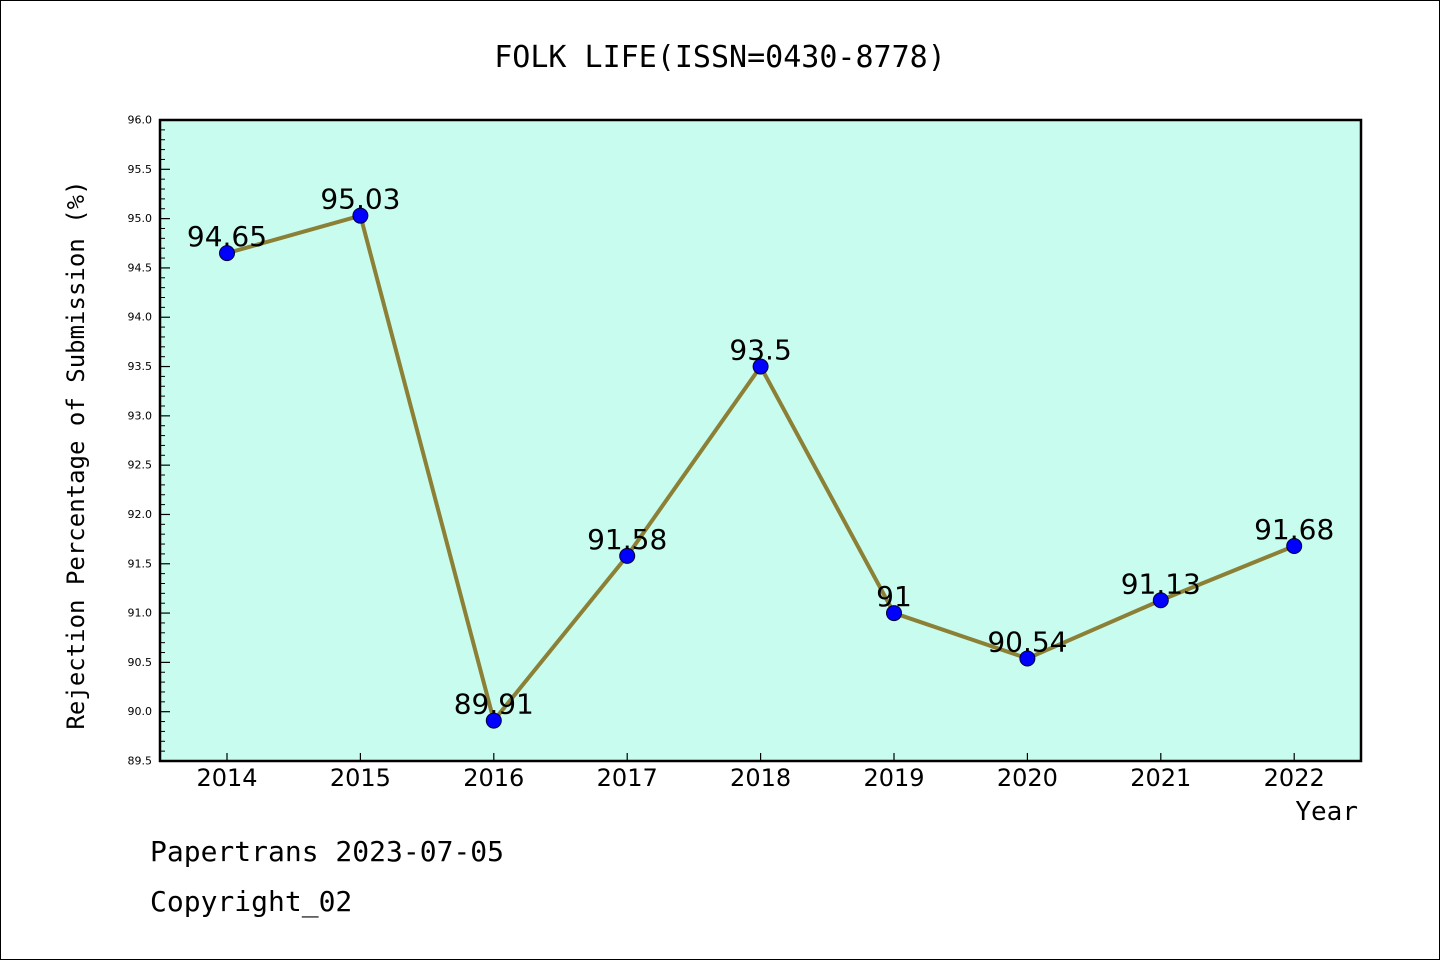 This screenshot has height=960, width=1440. I want to click on x-axis: 2014 2015 2016 2017 2018 2019 2020 2021 2022, so click(760, 772).